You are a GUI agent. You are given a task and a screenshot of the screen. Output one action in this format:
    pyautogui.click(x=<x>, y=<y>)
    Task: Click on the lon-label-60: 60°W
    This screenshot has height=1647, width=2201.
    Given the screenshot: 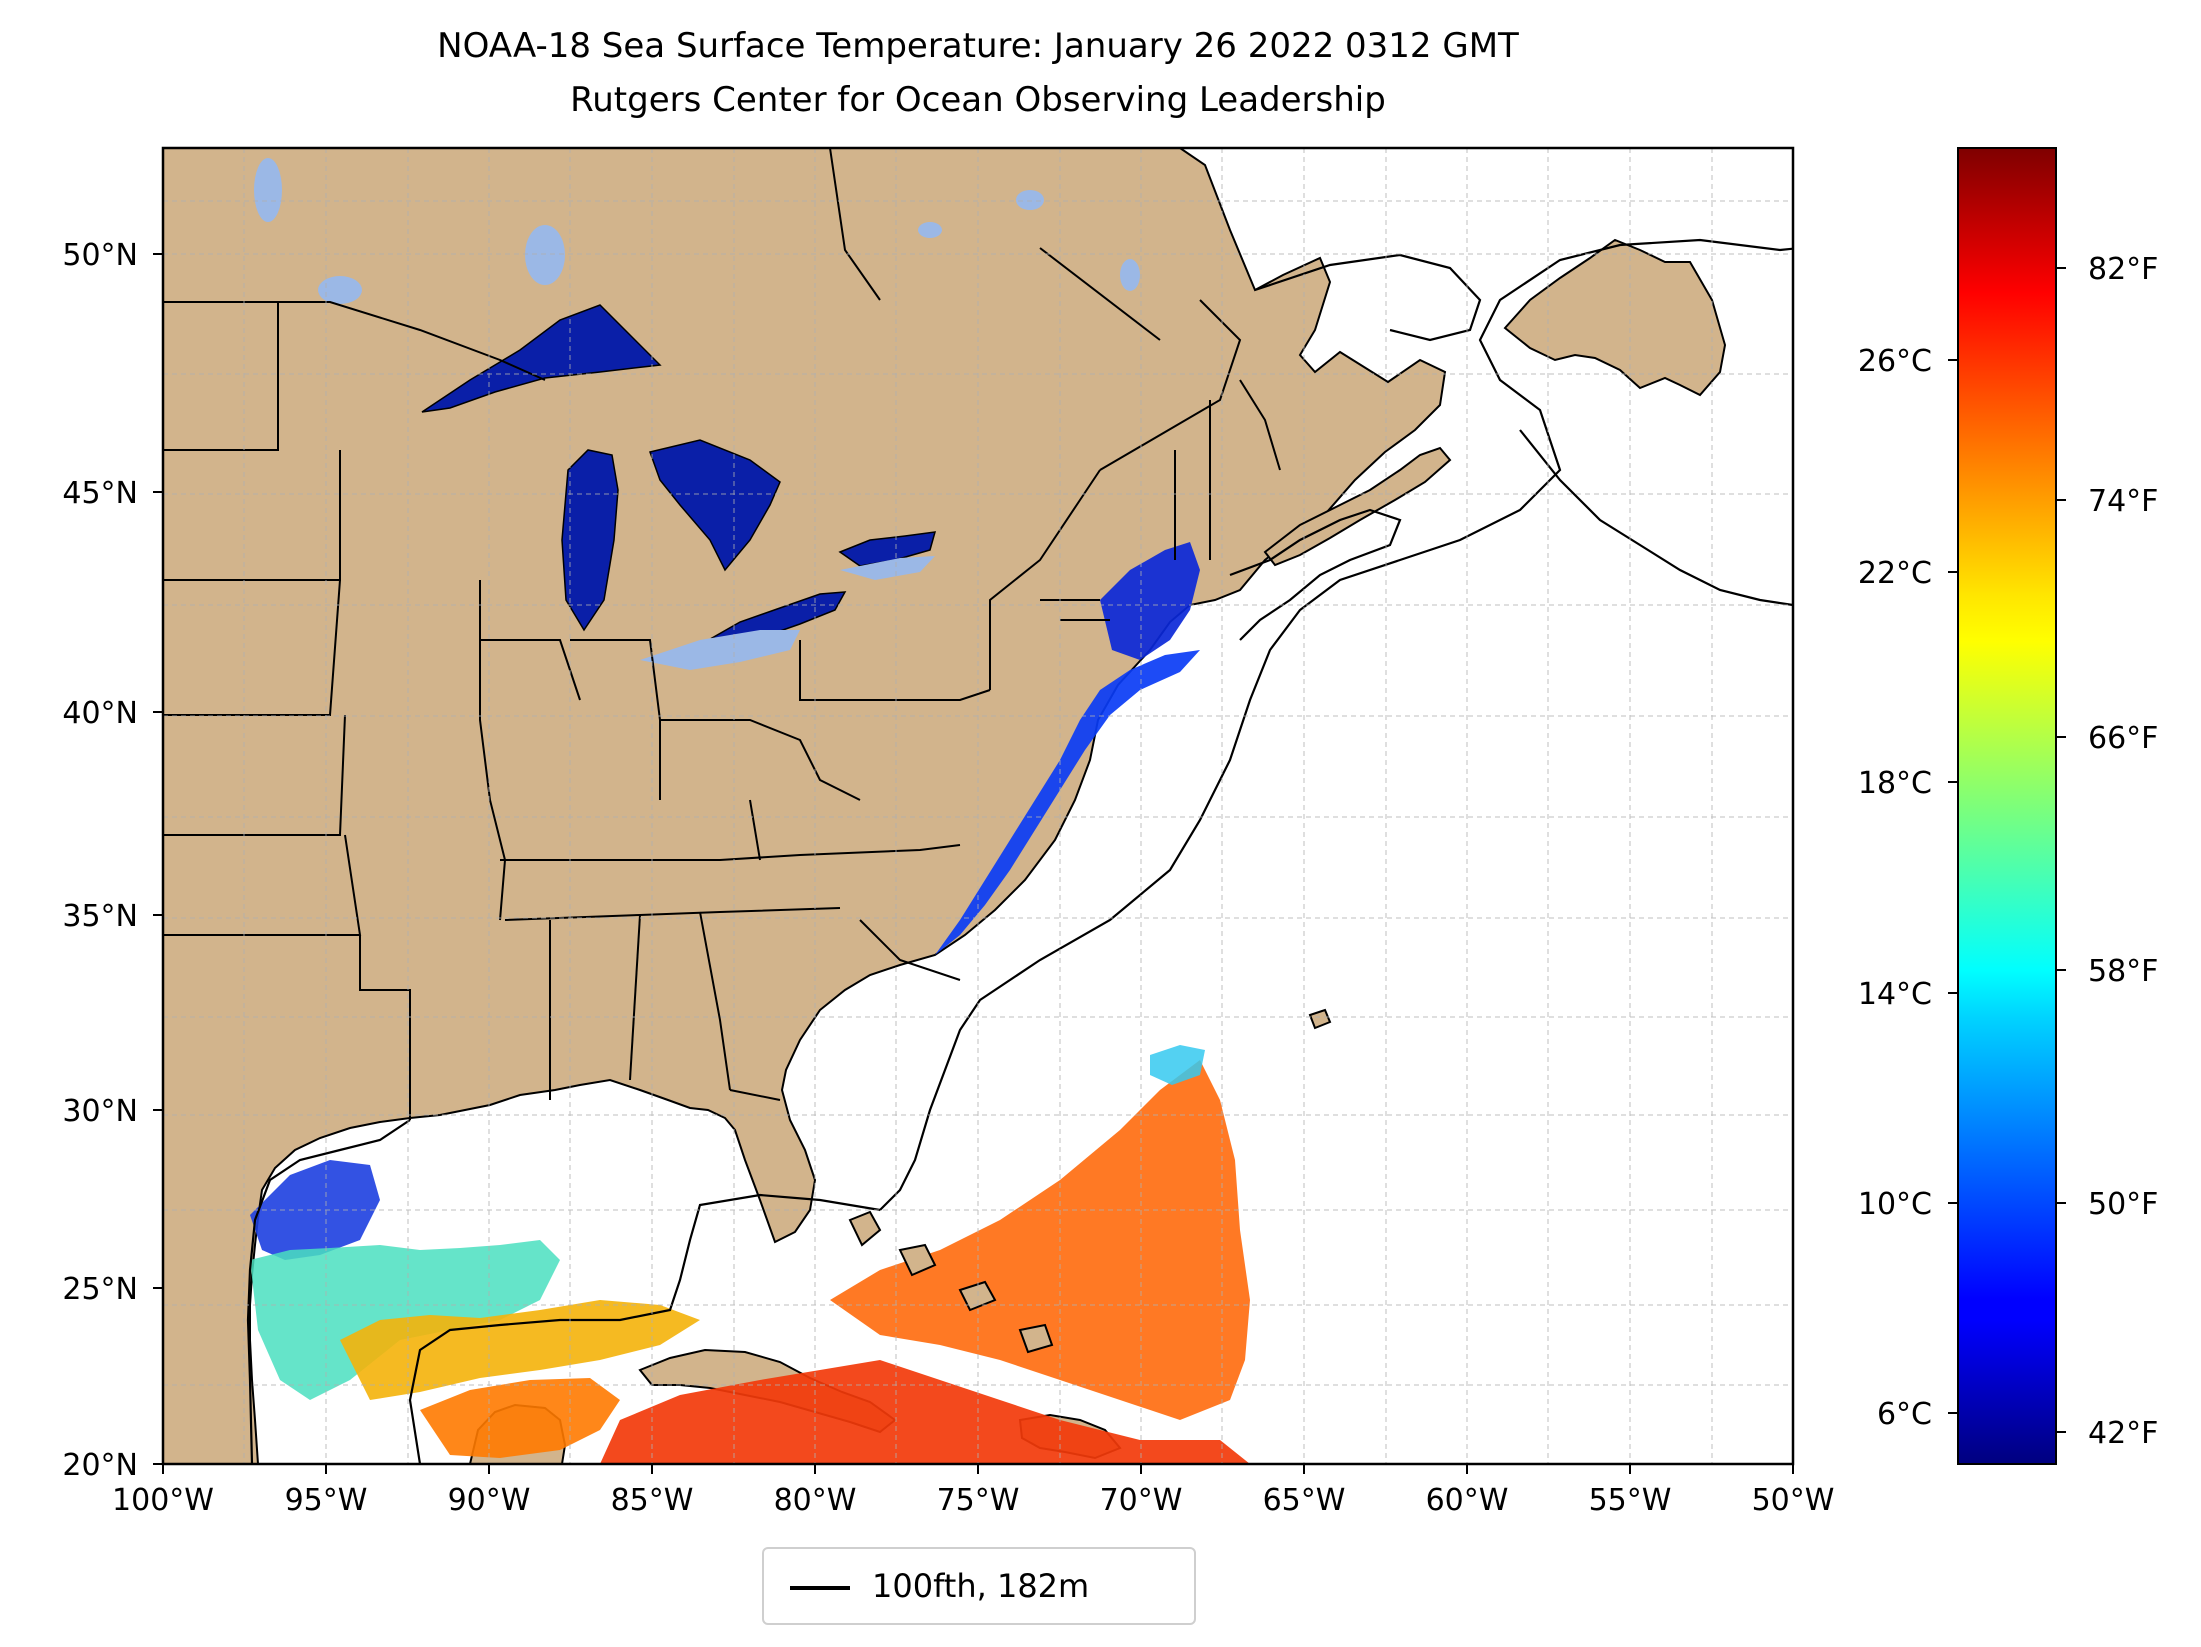 What is the action you would take?
    pyautogui.click(x=1467, y=1500)
    